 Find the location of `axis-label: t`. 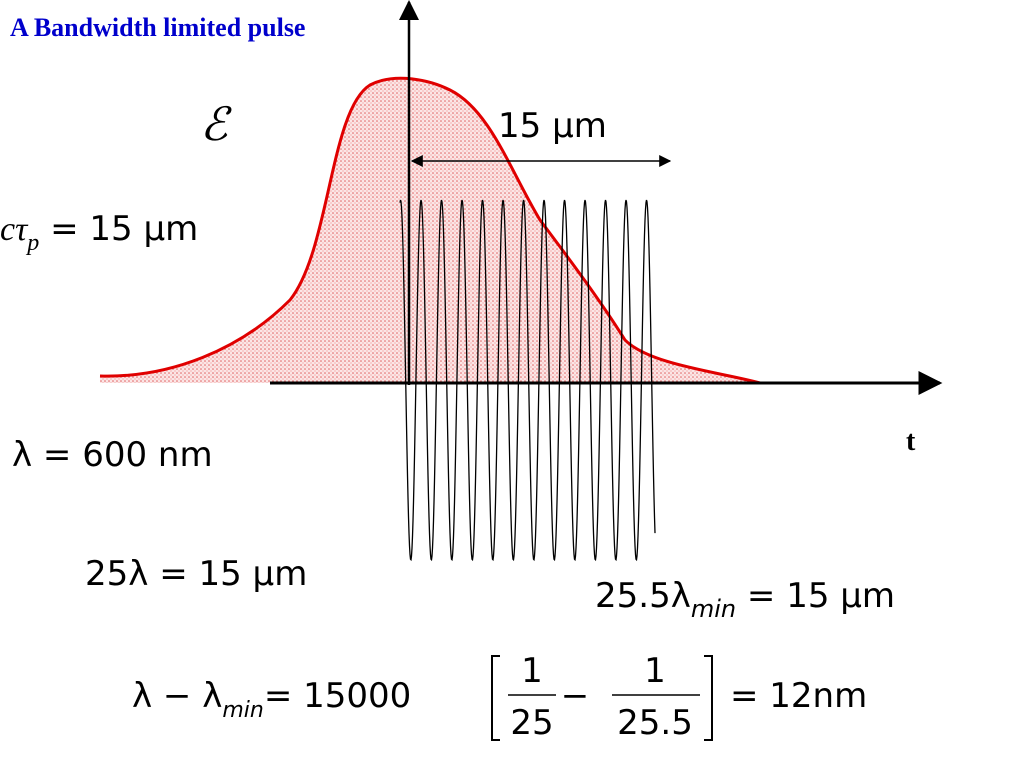

axis-label: t is located at coordinates (911, 441).